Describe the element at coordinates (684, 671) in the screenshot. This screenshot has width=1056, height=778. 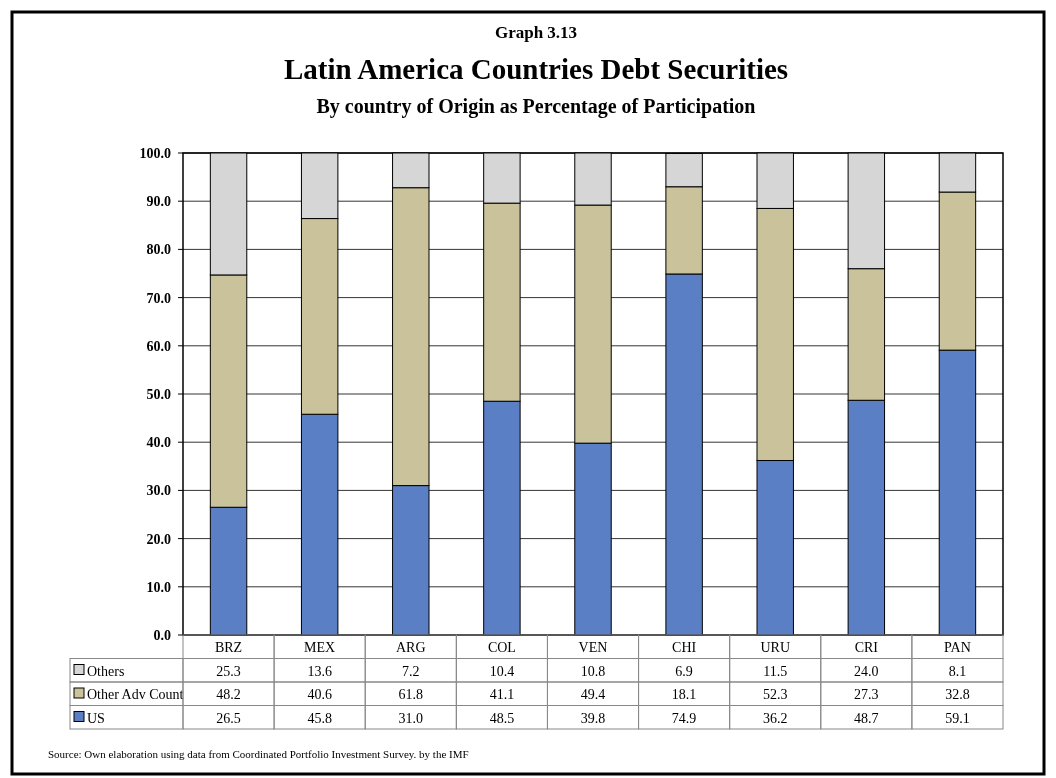
I see `data-label: 6.9` at that location.